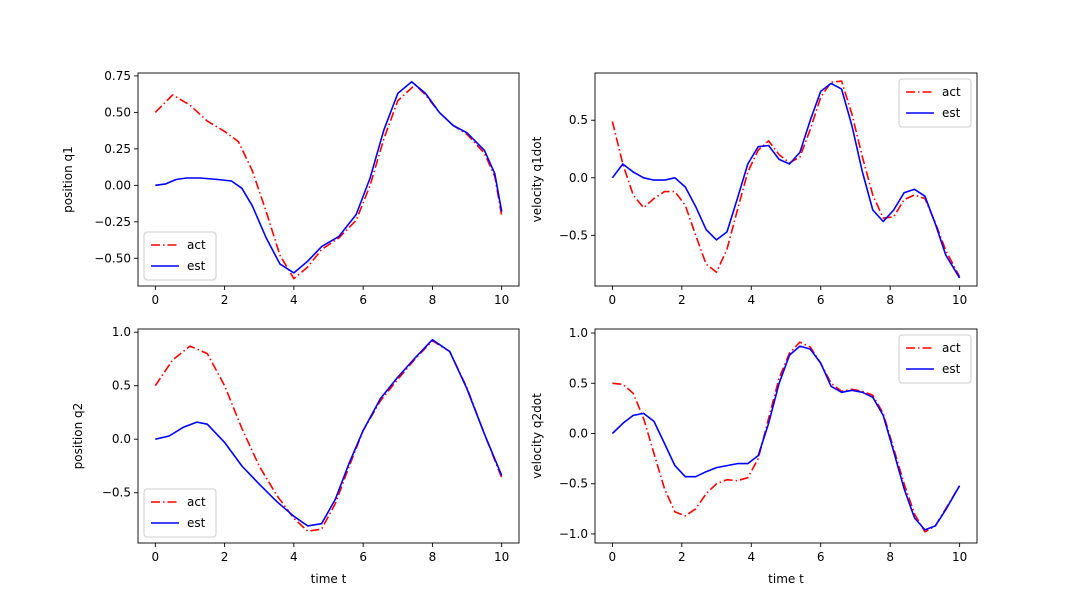 Image resolution: width=1086 pixels, height=610 pixels. What do you see at coordinates (68, 179) in the screenshot?
I see `y-axis-label: position q1` at bounding box center [68, 179].